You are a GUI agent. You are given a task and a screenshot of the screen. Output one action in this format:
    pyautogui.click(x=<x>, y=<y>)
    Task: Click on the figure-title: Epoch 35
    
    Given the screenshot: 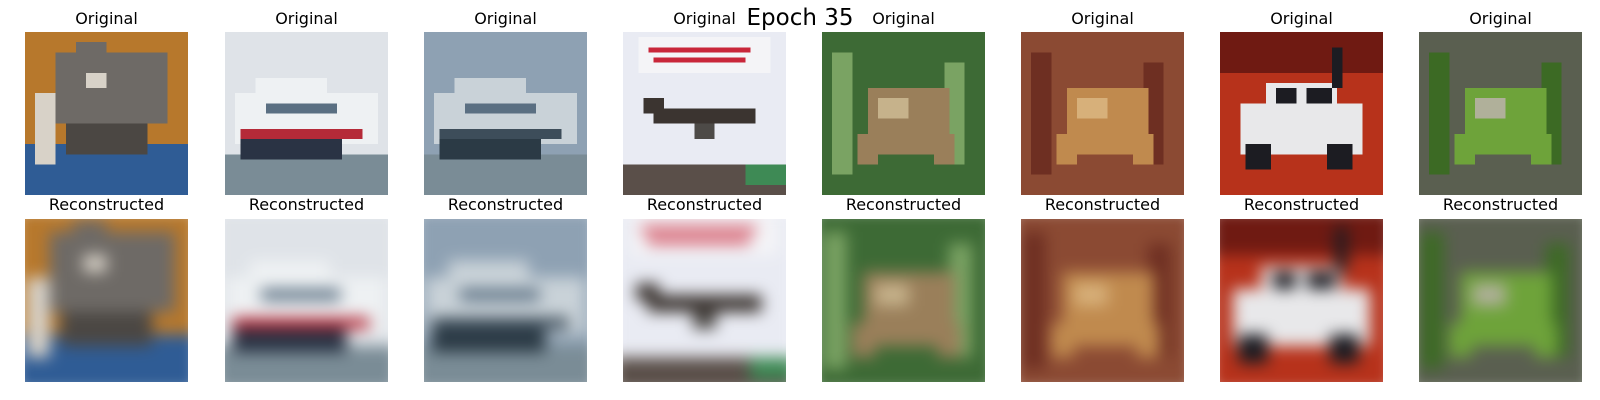 What is the action you would take?
    pyautogui.click(x=800, y=18)
    